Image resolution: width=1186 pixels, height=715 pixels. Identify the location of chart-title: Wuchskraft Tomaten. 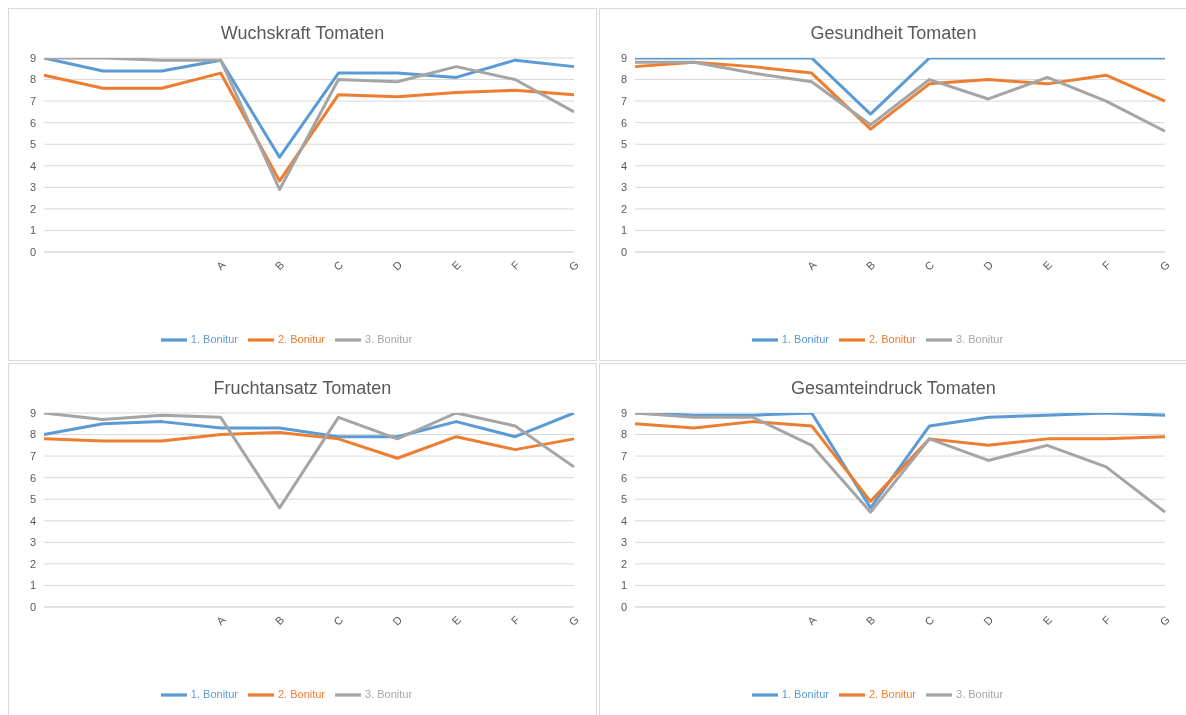
(302, 33).